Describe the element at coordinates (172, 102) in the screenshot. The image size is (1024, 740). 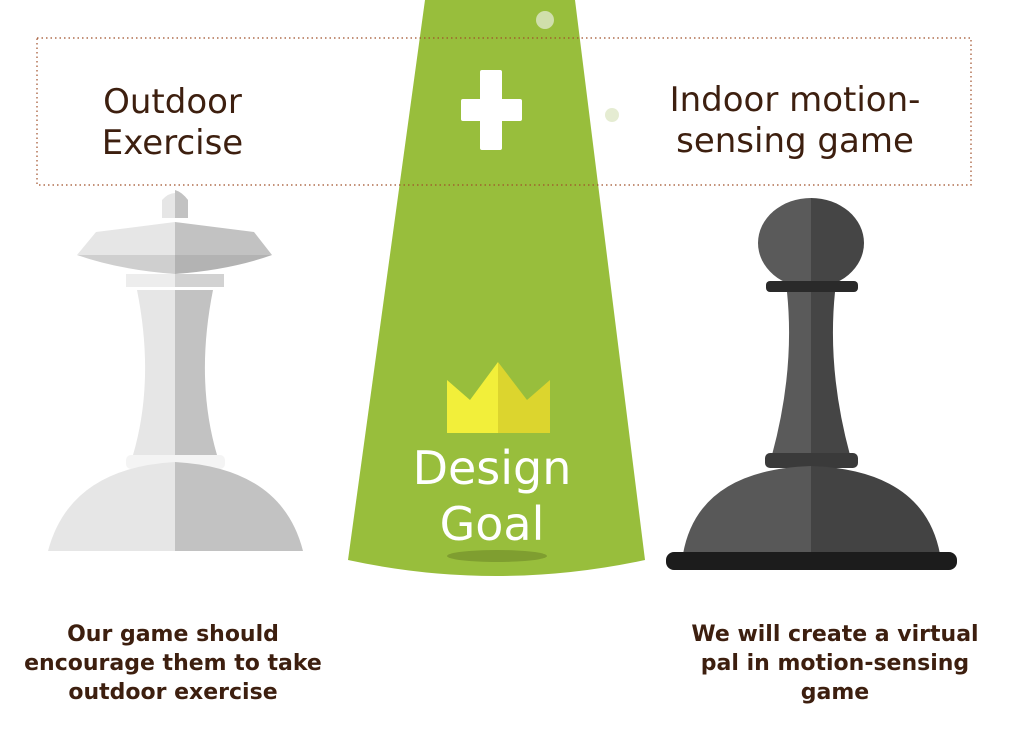
I see `heading-line: Outdoor` at that location.